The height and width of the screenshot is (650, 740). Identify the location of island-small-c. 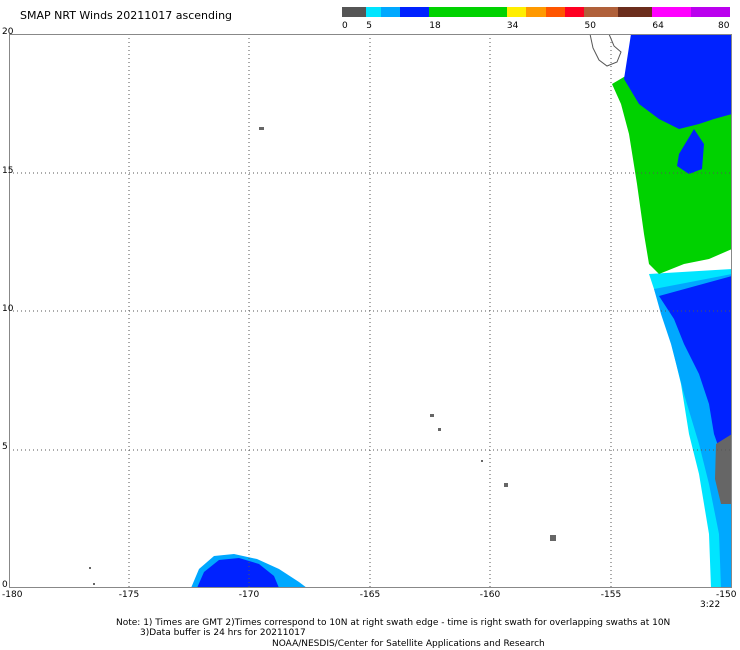
(506, 485).